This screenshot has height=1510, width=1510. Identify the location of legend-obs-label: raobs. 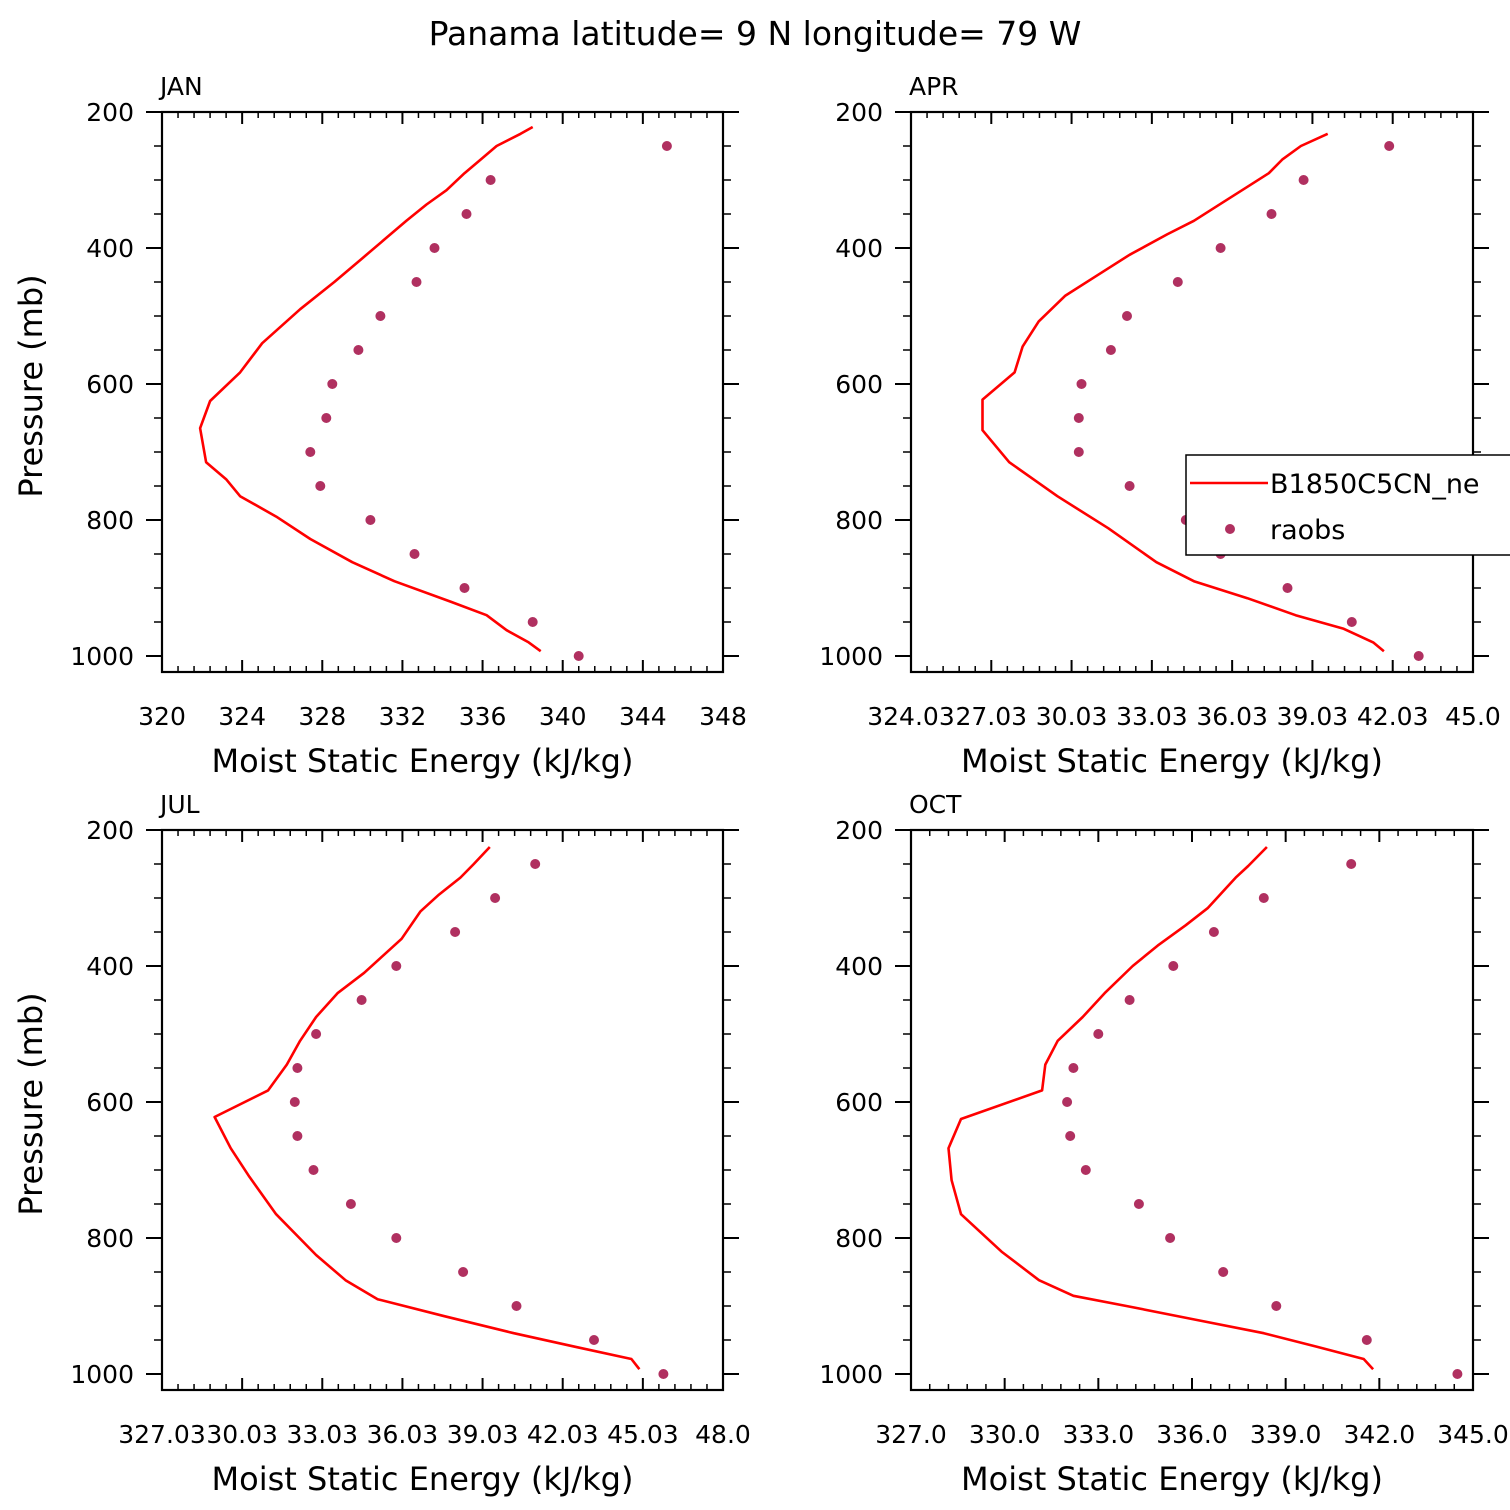
(1307, 530).